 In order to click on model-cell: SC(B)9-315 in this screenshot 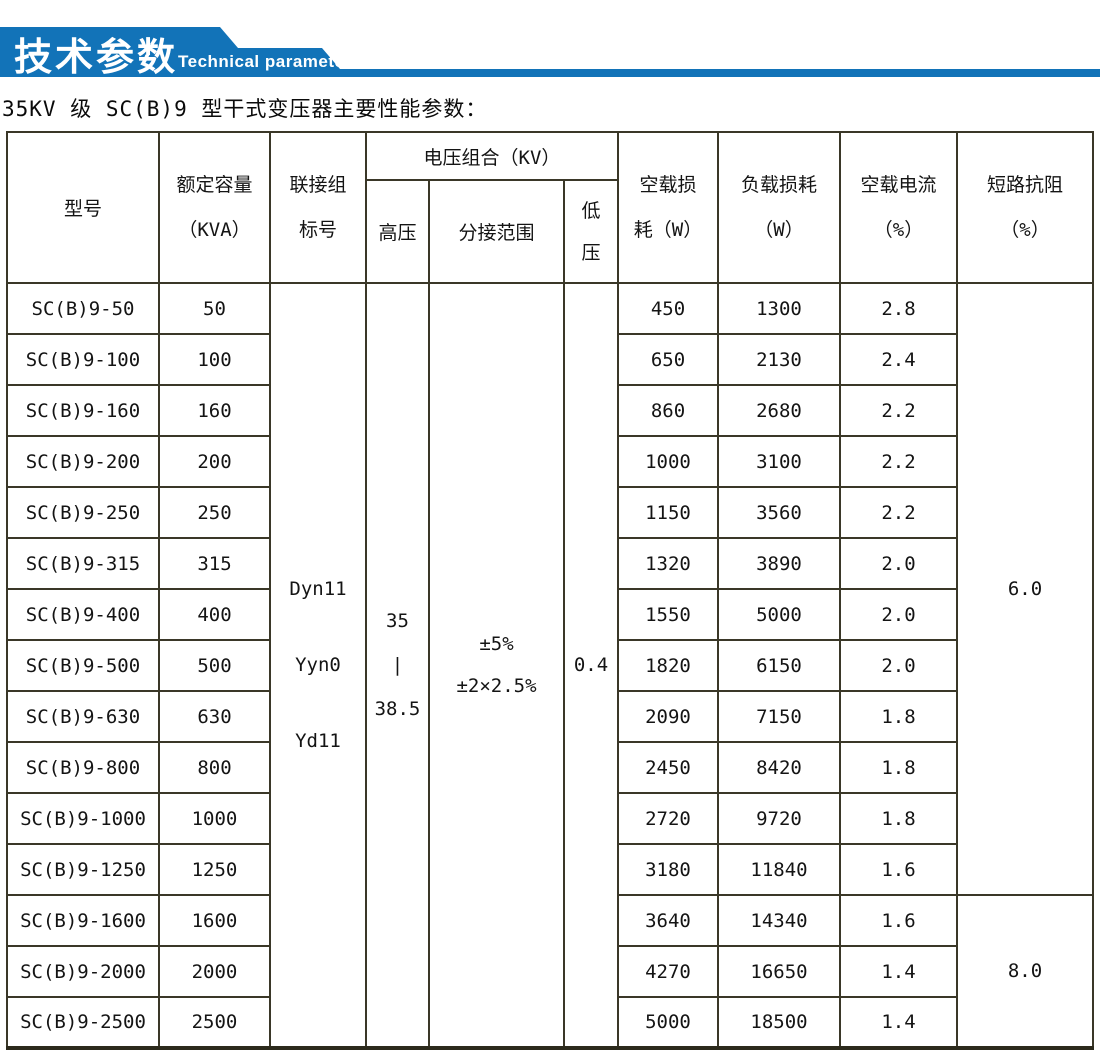, I will do `click(83, 563)`.